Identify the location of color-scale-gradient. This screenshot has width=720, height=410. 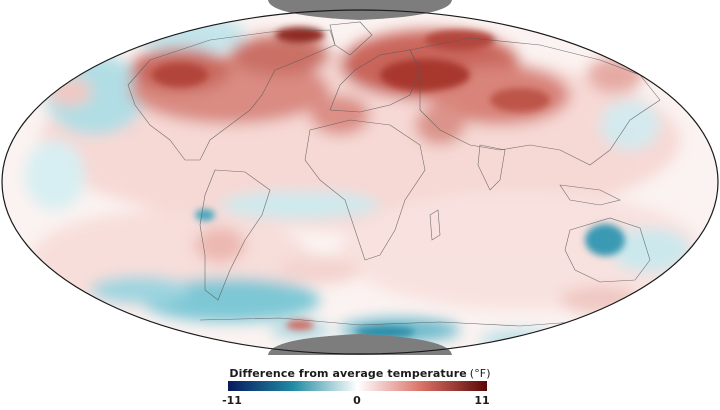
(357, 386).